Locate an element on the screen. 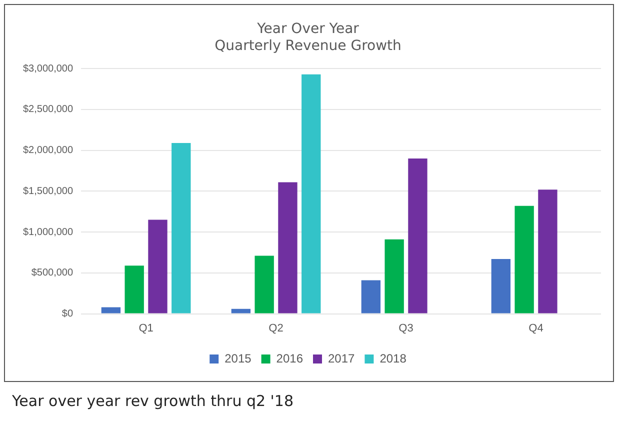  y-tick-label: $2,500,000 is located at coordinates (48, 110).